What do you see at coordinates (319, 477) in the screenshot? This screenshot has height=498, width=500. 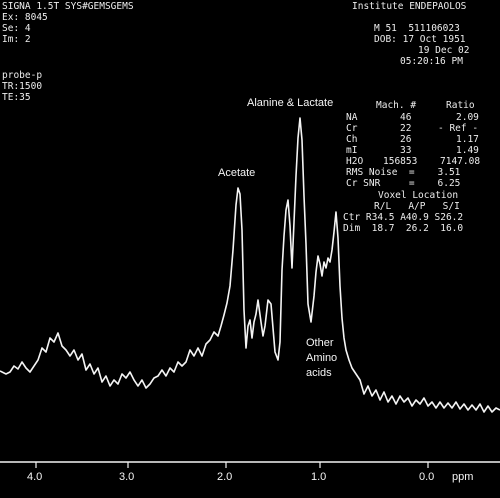 I see `x-tick-label: 1.0` at bounding box center [319, 477].